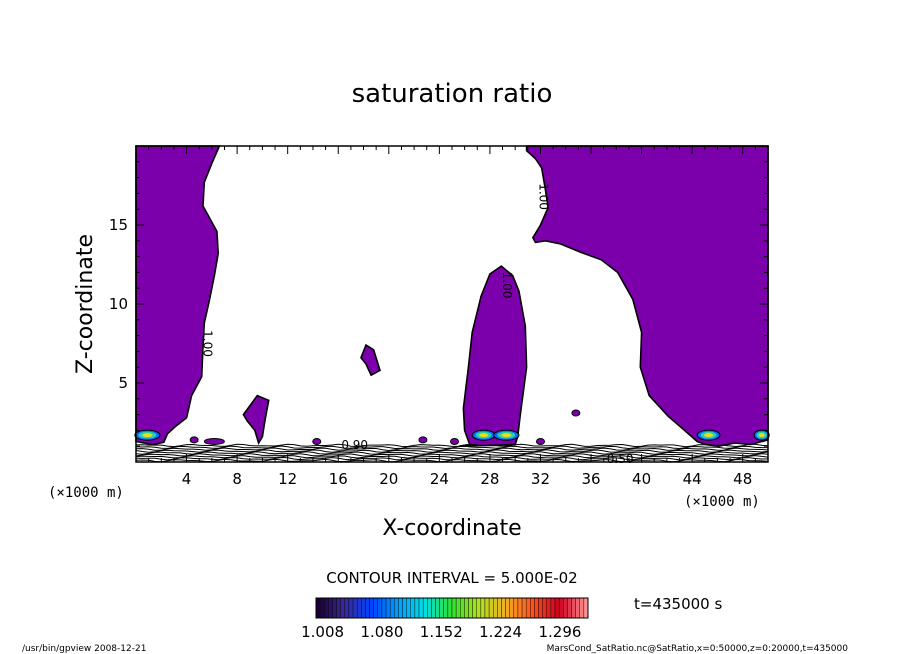  I want to click on colorbar-ticks: 1.008 1.080 1.152 1.224 1.296, so click(441, 632).